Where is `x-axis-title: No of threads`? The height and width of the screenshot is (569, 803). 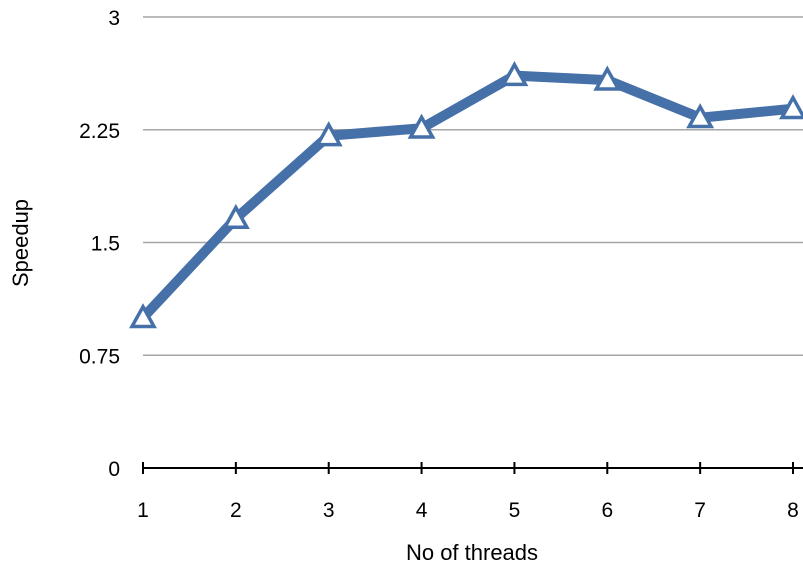
x-axis-title: No of threads is located at coordinates (472, 552).